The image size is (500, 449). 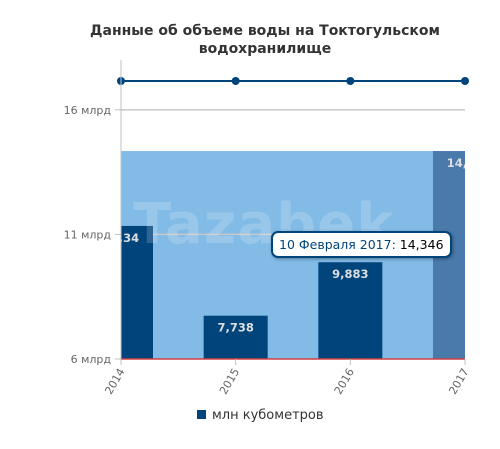 What do you see at coordinates (235, 337) in the screenshot?
I see `bar-2015` at bounding box center [235, 337].